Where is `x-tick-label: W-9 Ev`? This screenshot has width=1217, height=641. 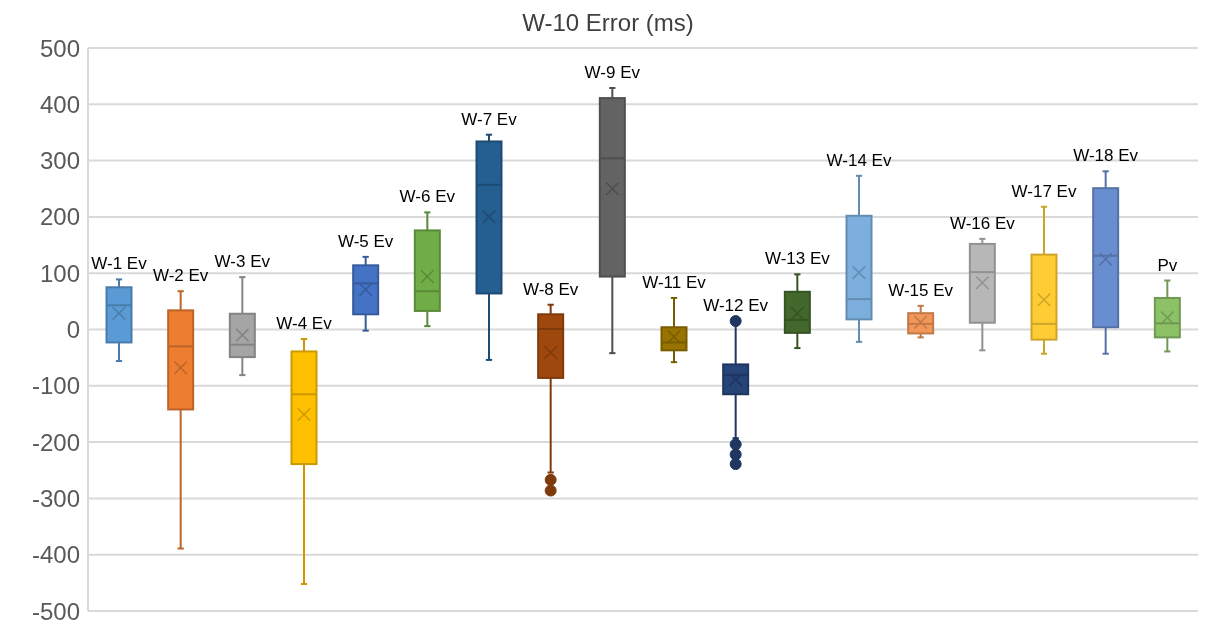
x-tick-label: W-9 Ev is located at coordinates (612, 72).